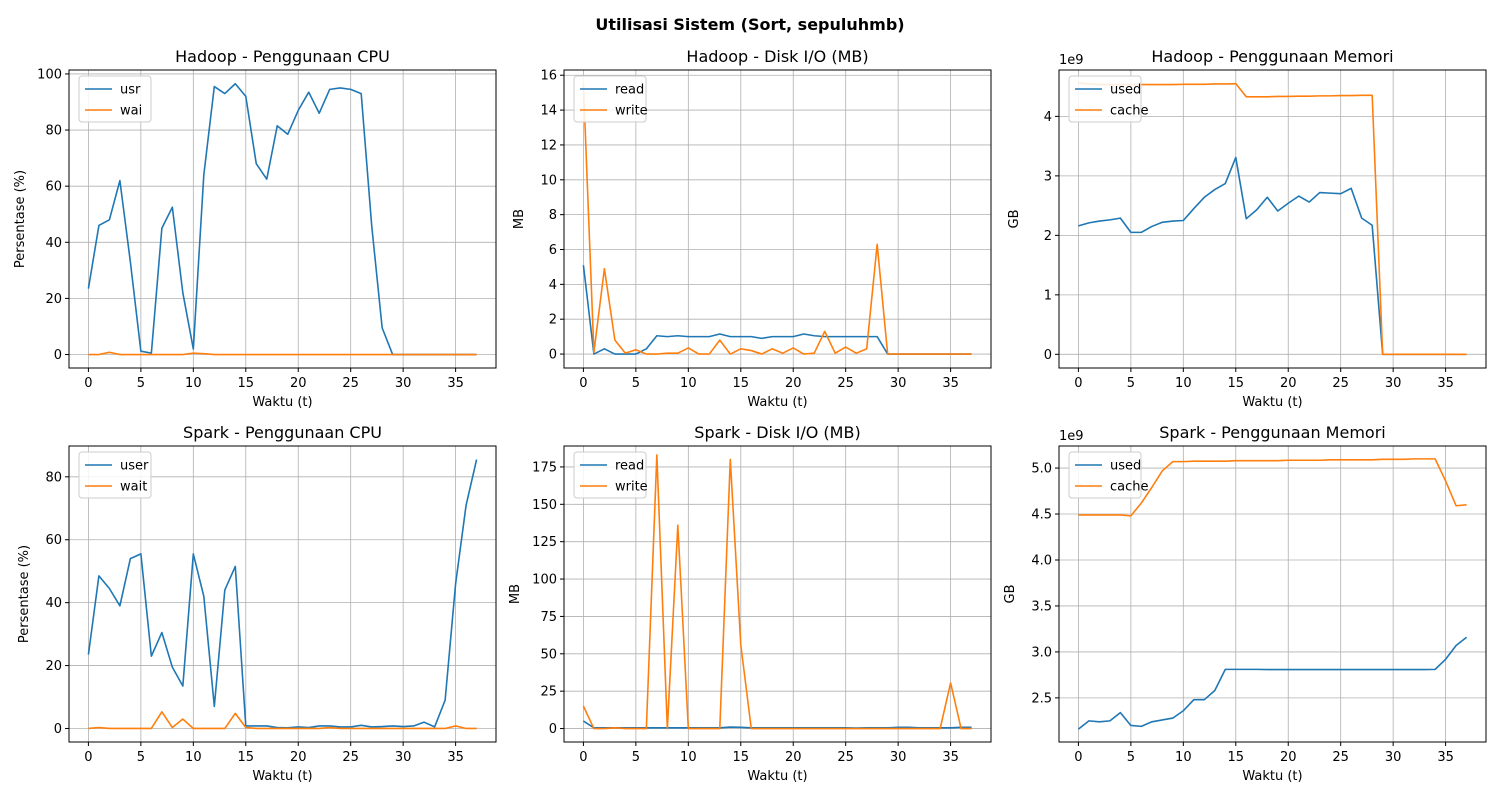 The height and width of the screenshot is (800, 1500). I want to click on series-line-used, so click(1272, 256).